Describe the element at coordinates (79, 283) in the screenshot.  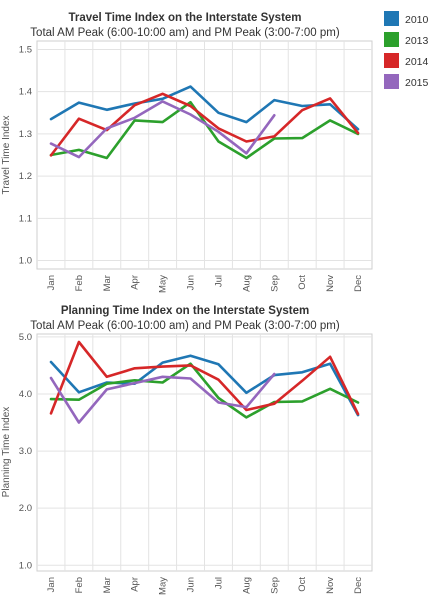
I see `chart1-xtick-label: Feb` at that location.